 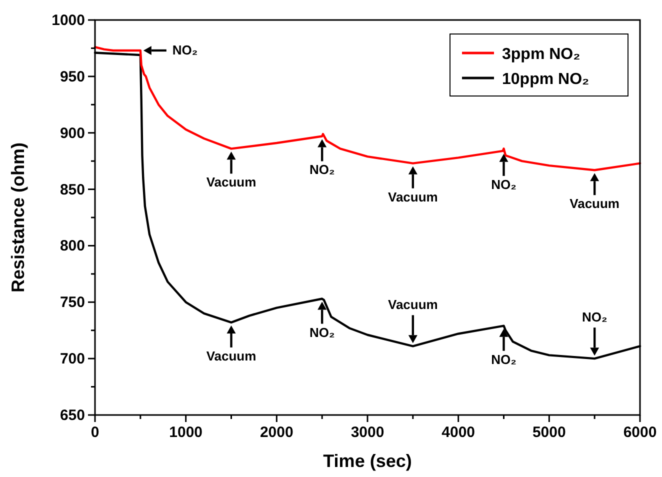 What do you see at coordinates (72, 303) in the screenshot?
I see `y-tick-label: 750` at bounding box center [72, 303].